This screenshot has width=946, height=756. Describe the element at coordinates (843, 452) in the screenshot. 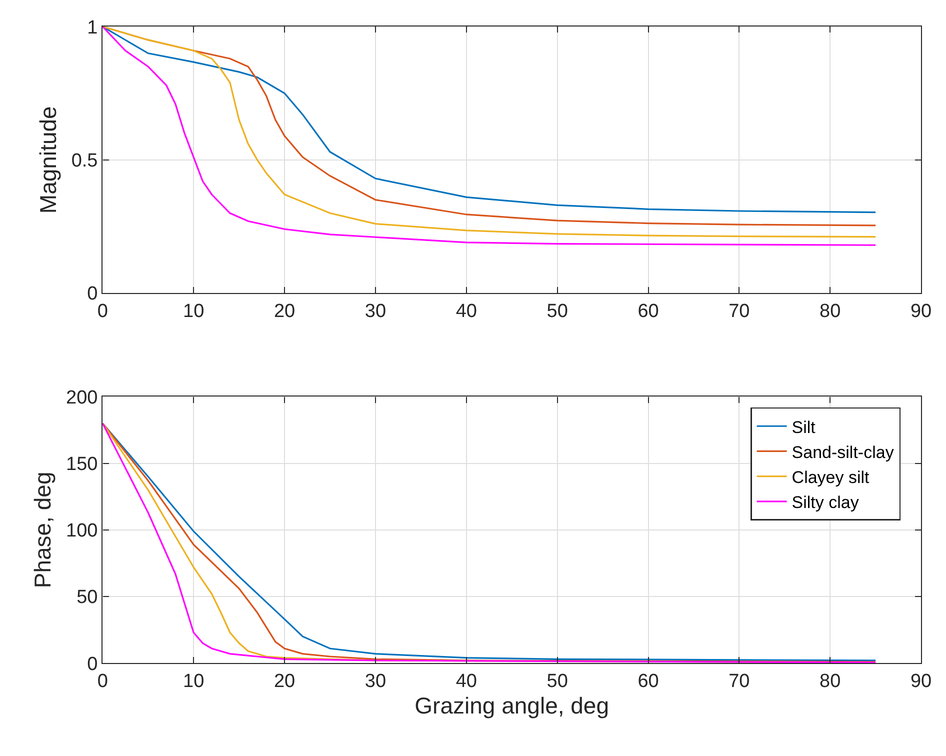

I see `legend-label: Sand-silt-clay` at that location.